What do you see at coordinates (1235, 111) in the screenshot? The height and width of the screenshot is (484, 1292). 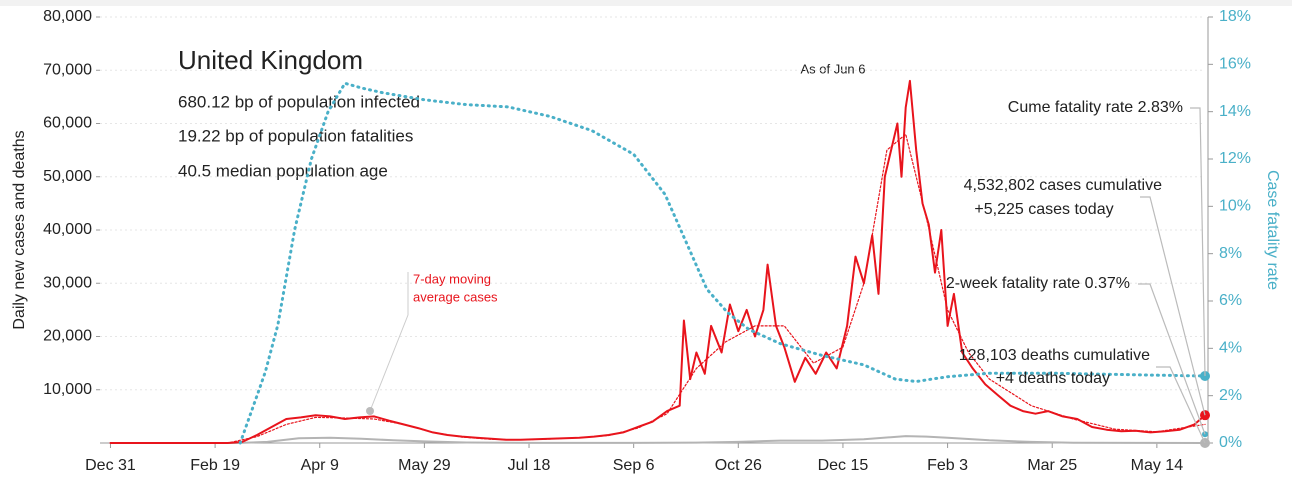 I see `y2-tick-label: 14%` at bounding box center [1235, 111].